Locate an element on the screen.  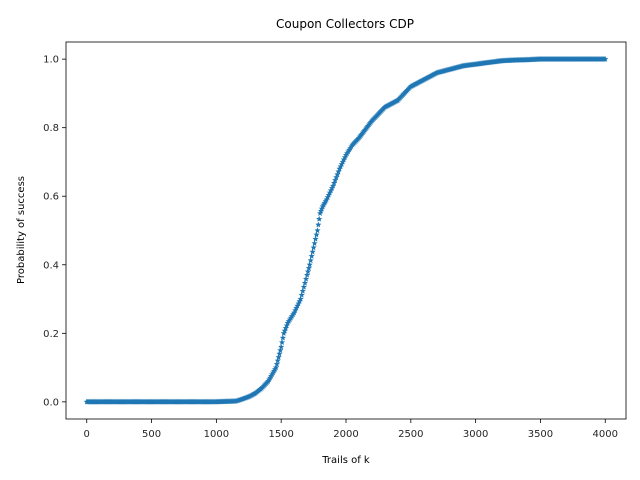
x-tick-label: 1000 is located at coordinates (216, 434).